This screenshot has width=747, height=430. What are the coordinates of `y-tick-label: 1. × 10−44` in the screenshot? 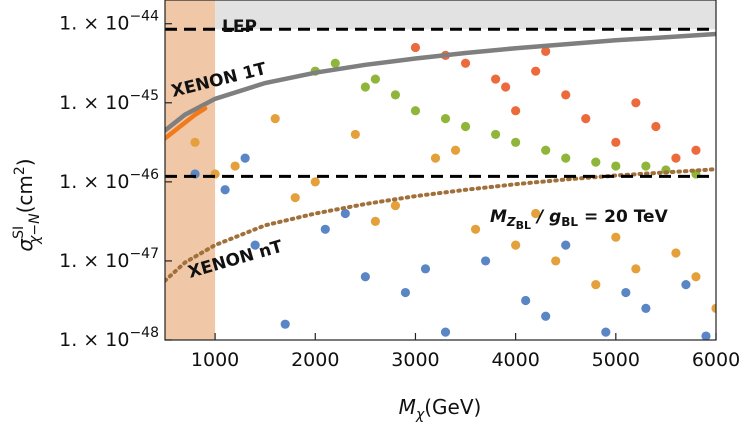 It's located at (109, 22).